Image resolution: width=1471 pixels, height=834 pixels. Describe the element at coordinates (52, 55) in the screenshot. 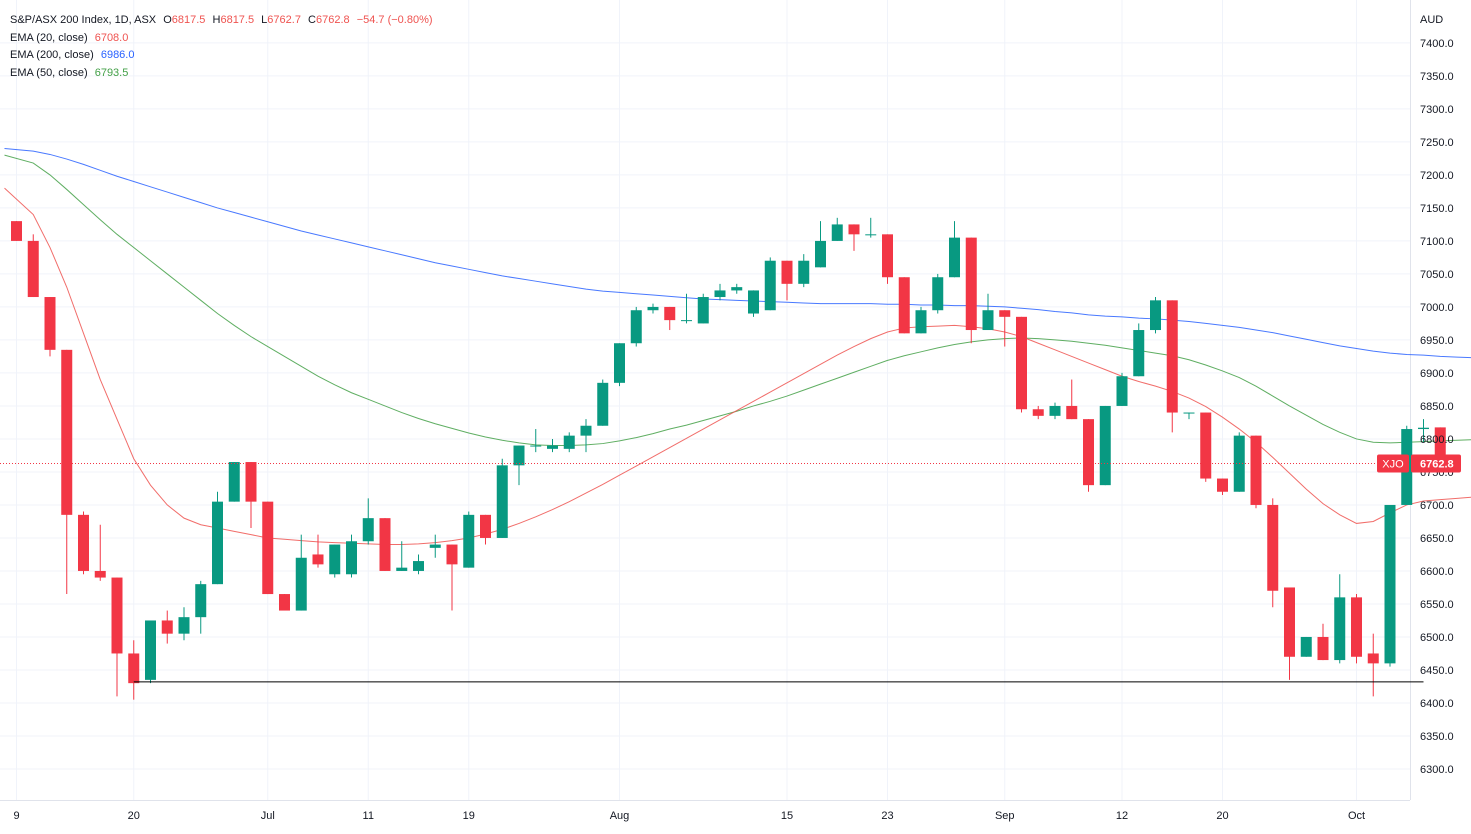

I see `ema200-label: EMA (200, close)` at that location.